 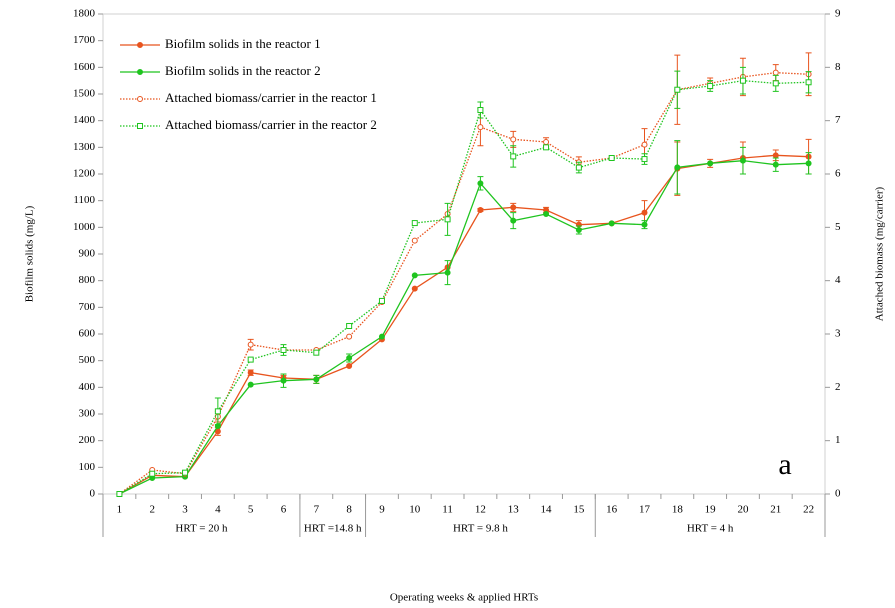 I want to click on x-tick-label: 11, so click(x=447, y=510).